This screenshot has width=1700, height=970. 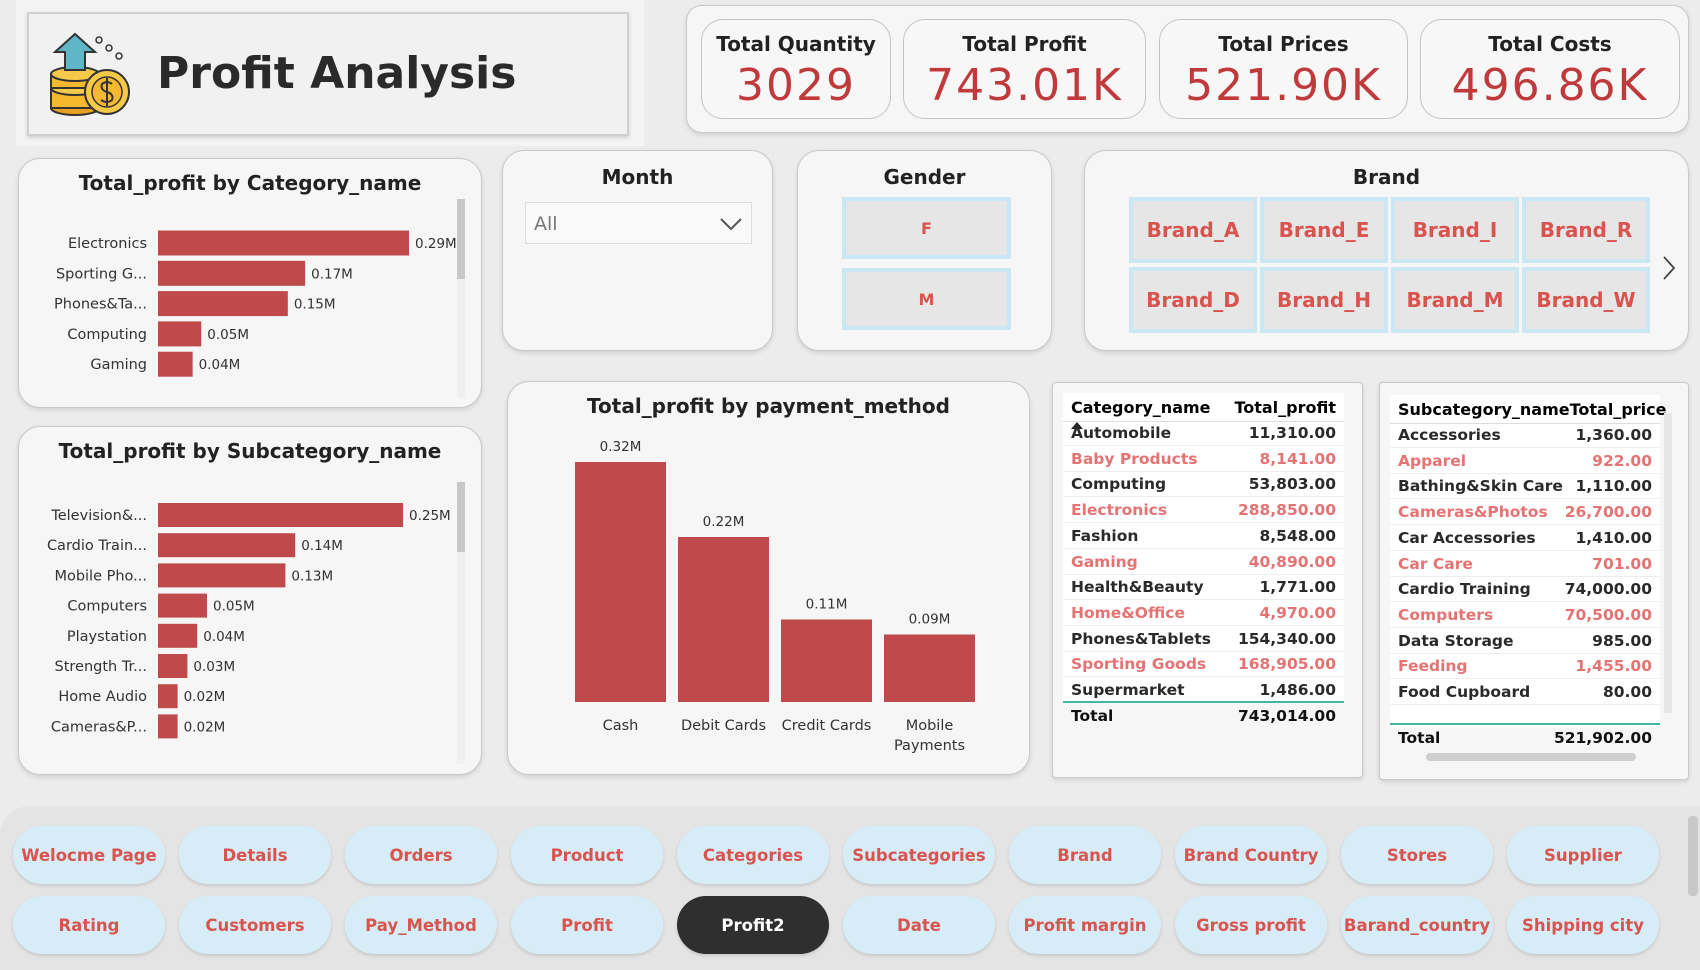 I want to click on data-label: 0.15M, so click(x=315, y=305).